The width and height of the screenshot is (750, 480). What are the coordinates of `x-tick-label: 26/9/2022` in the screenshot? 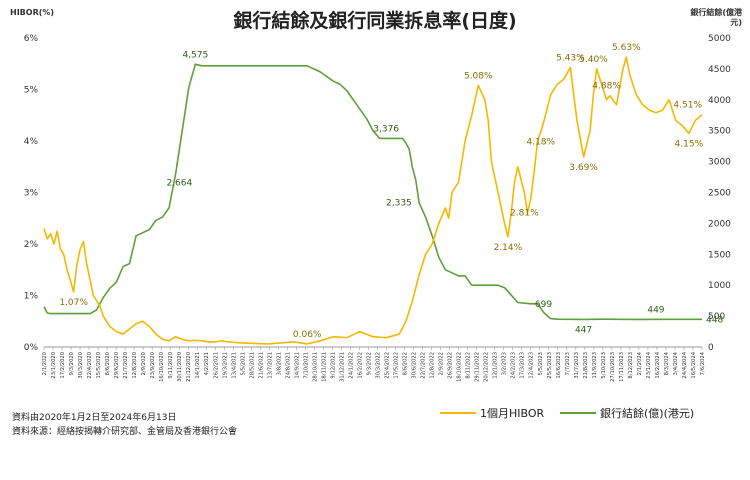 It's located at (451, 365).